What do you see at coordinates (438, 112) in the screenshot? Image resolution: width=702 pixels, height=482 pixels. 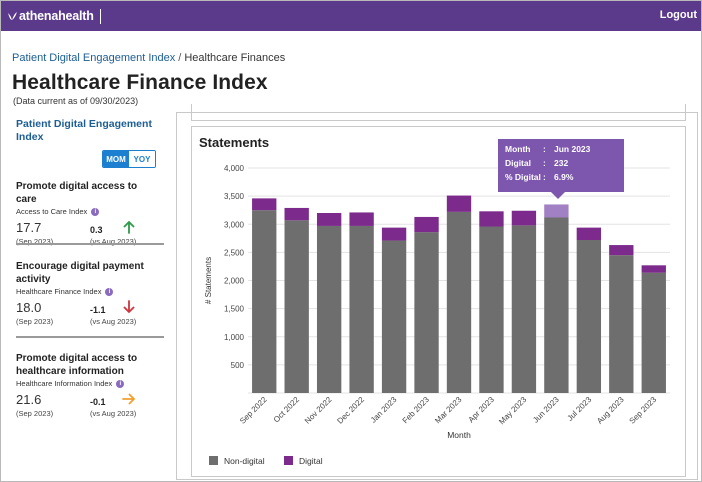 I see `upper-card-edge` at bounding box center [438, 112].